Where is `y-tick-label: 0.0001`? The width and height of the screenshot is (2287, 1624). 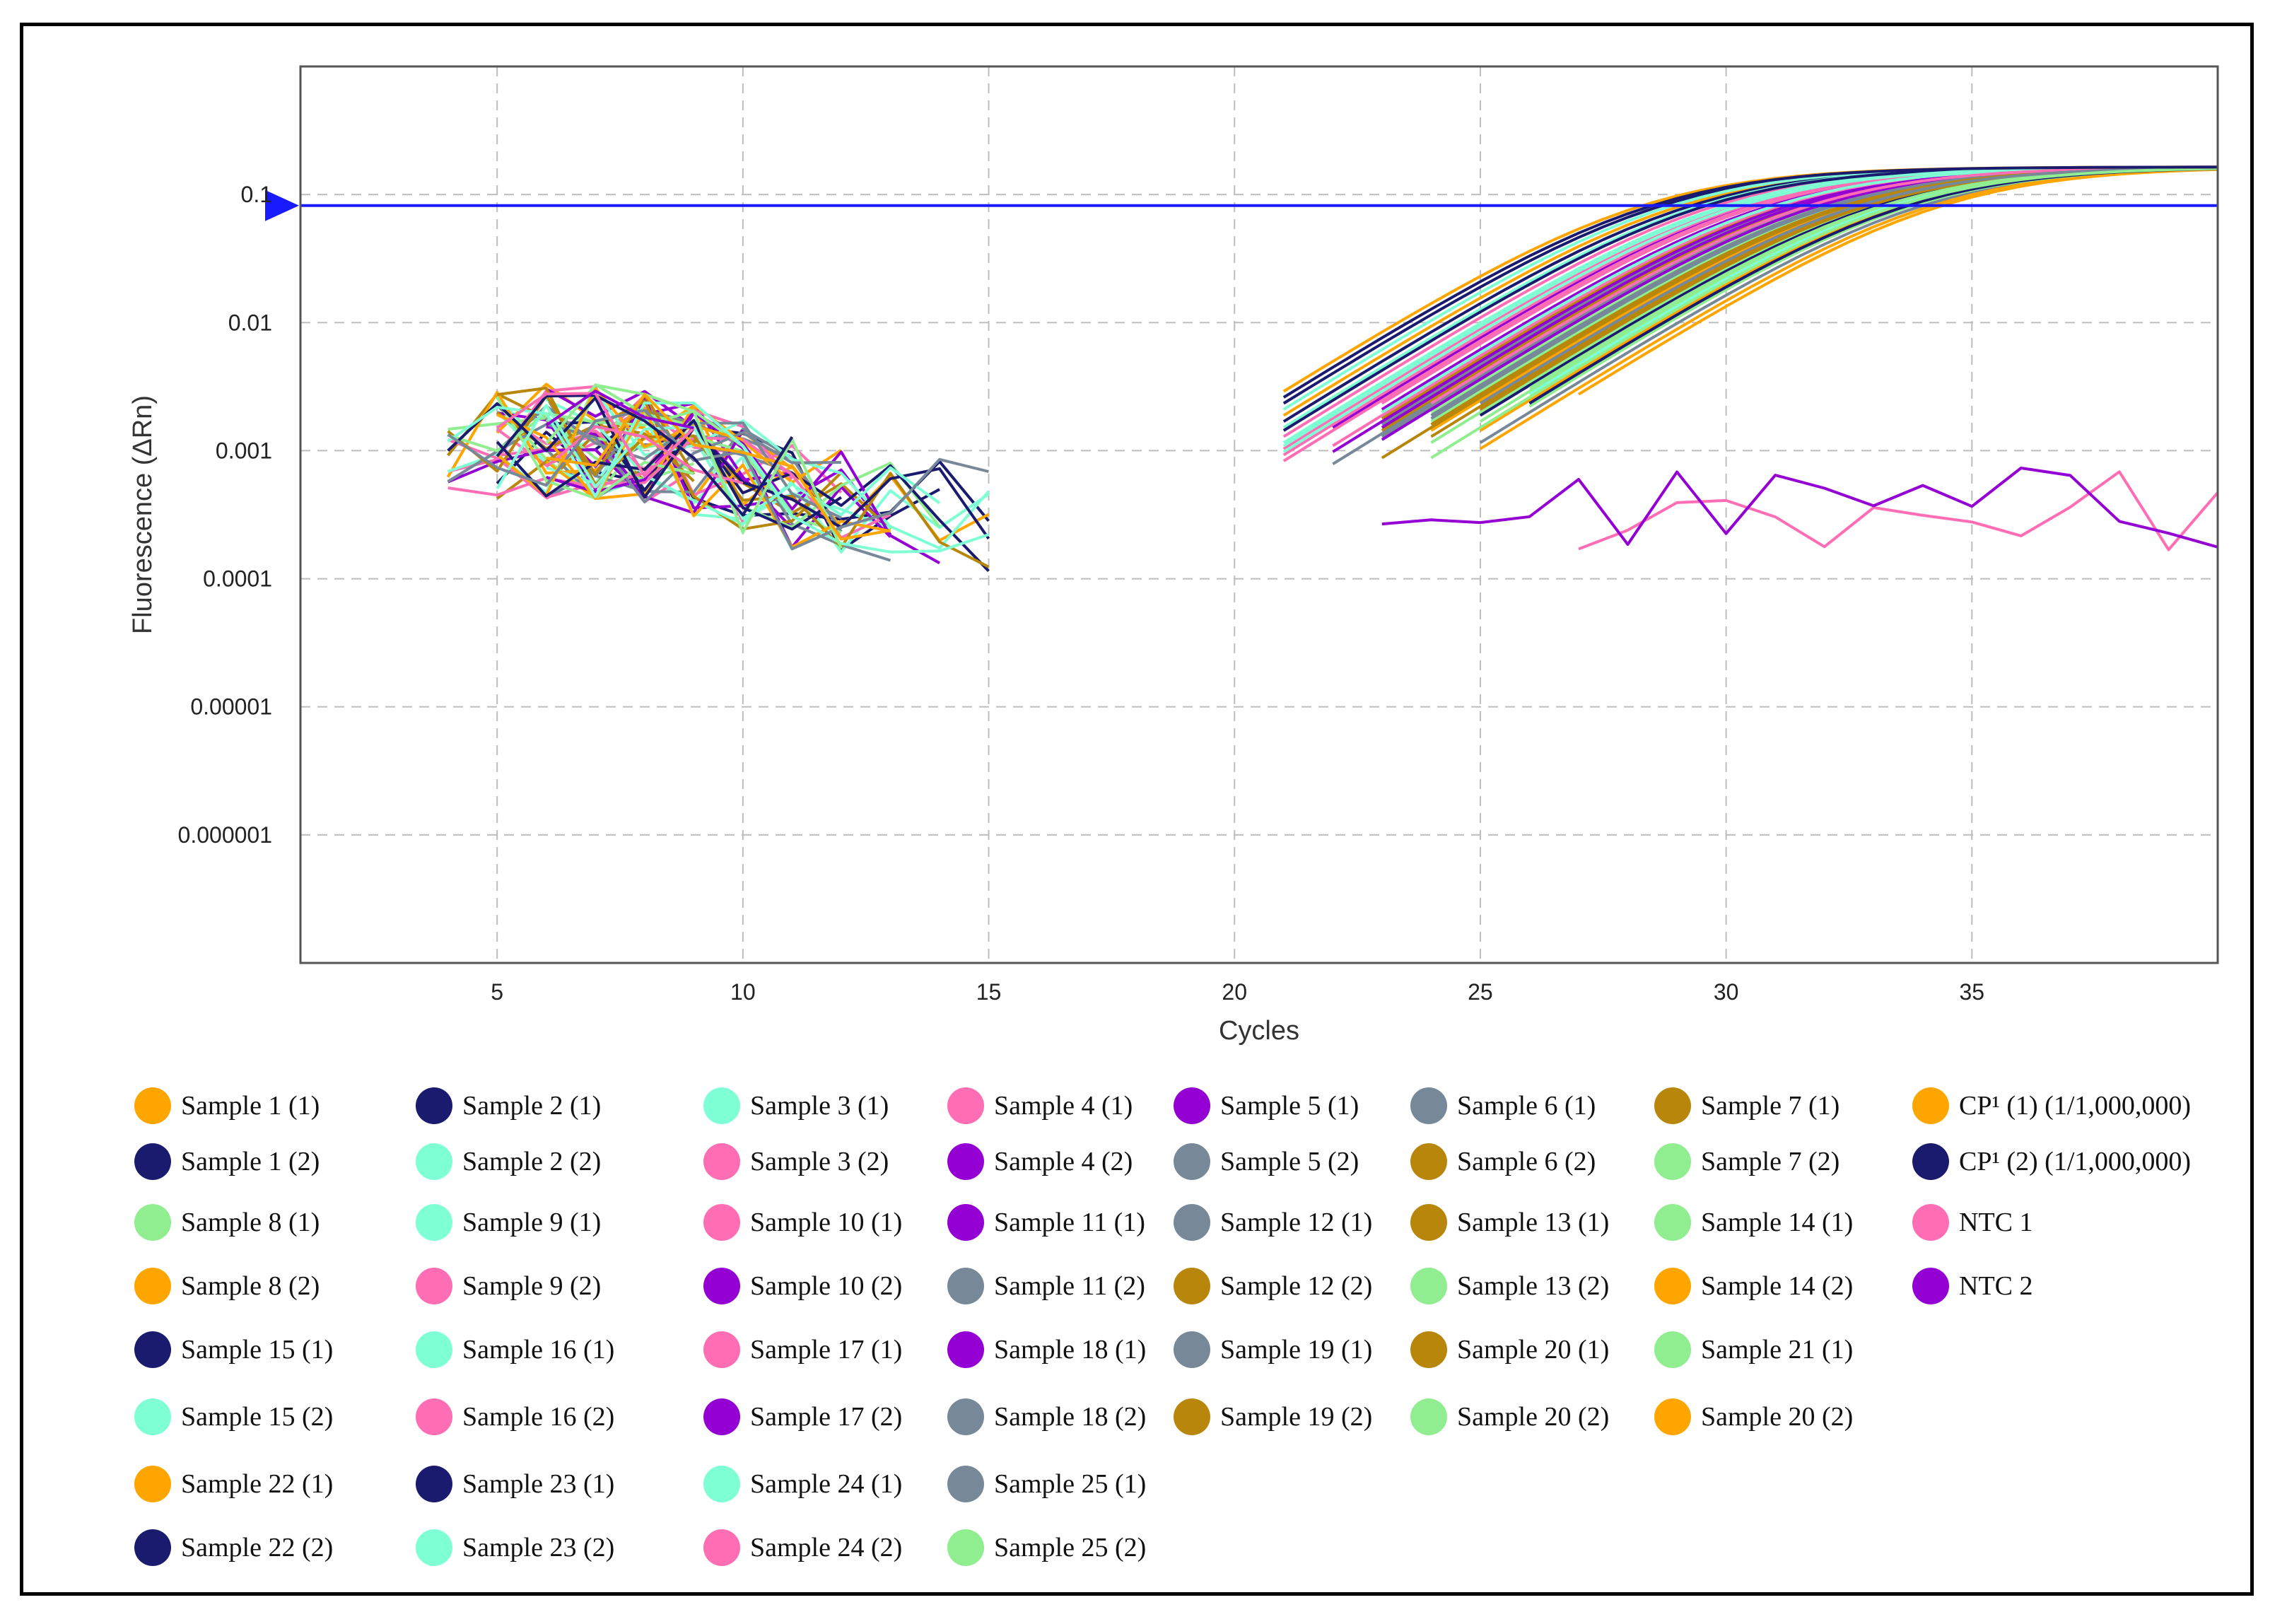
y-tick-label: 0.0001 is located at coordinates (237, 579).